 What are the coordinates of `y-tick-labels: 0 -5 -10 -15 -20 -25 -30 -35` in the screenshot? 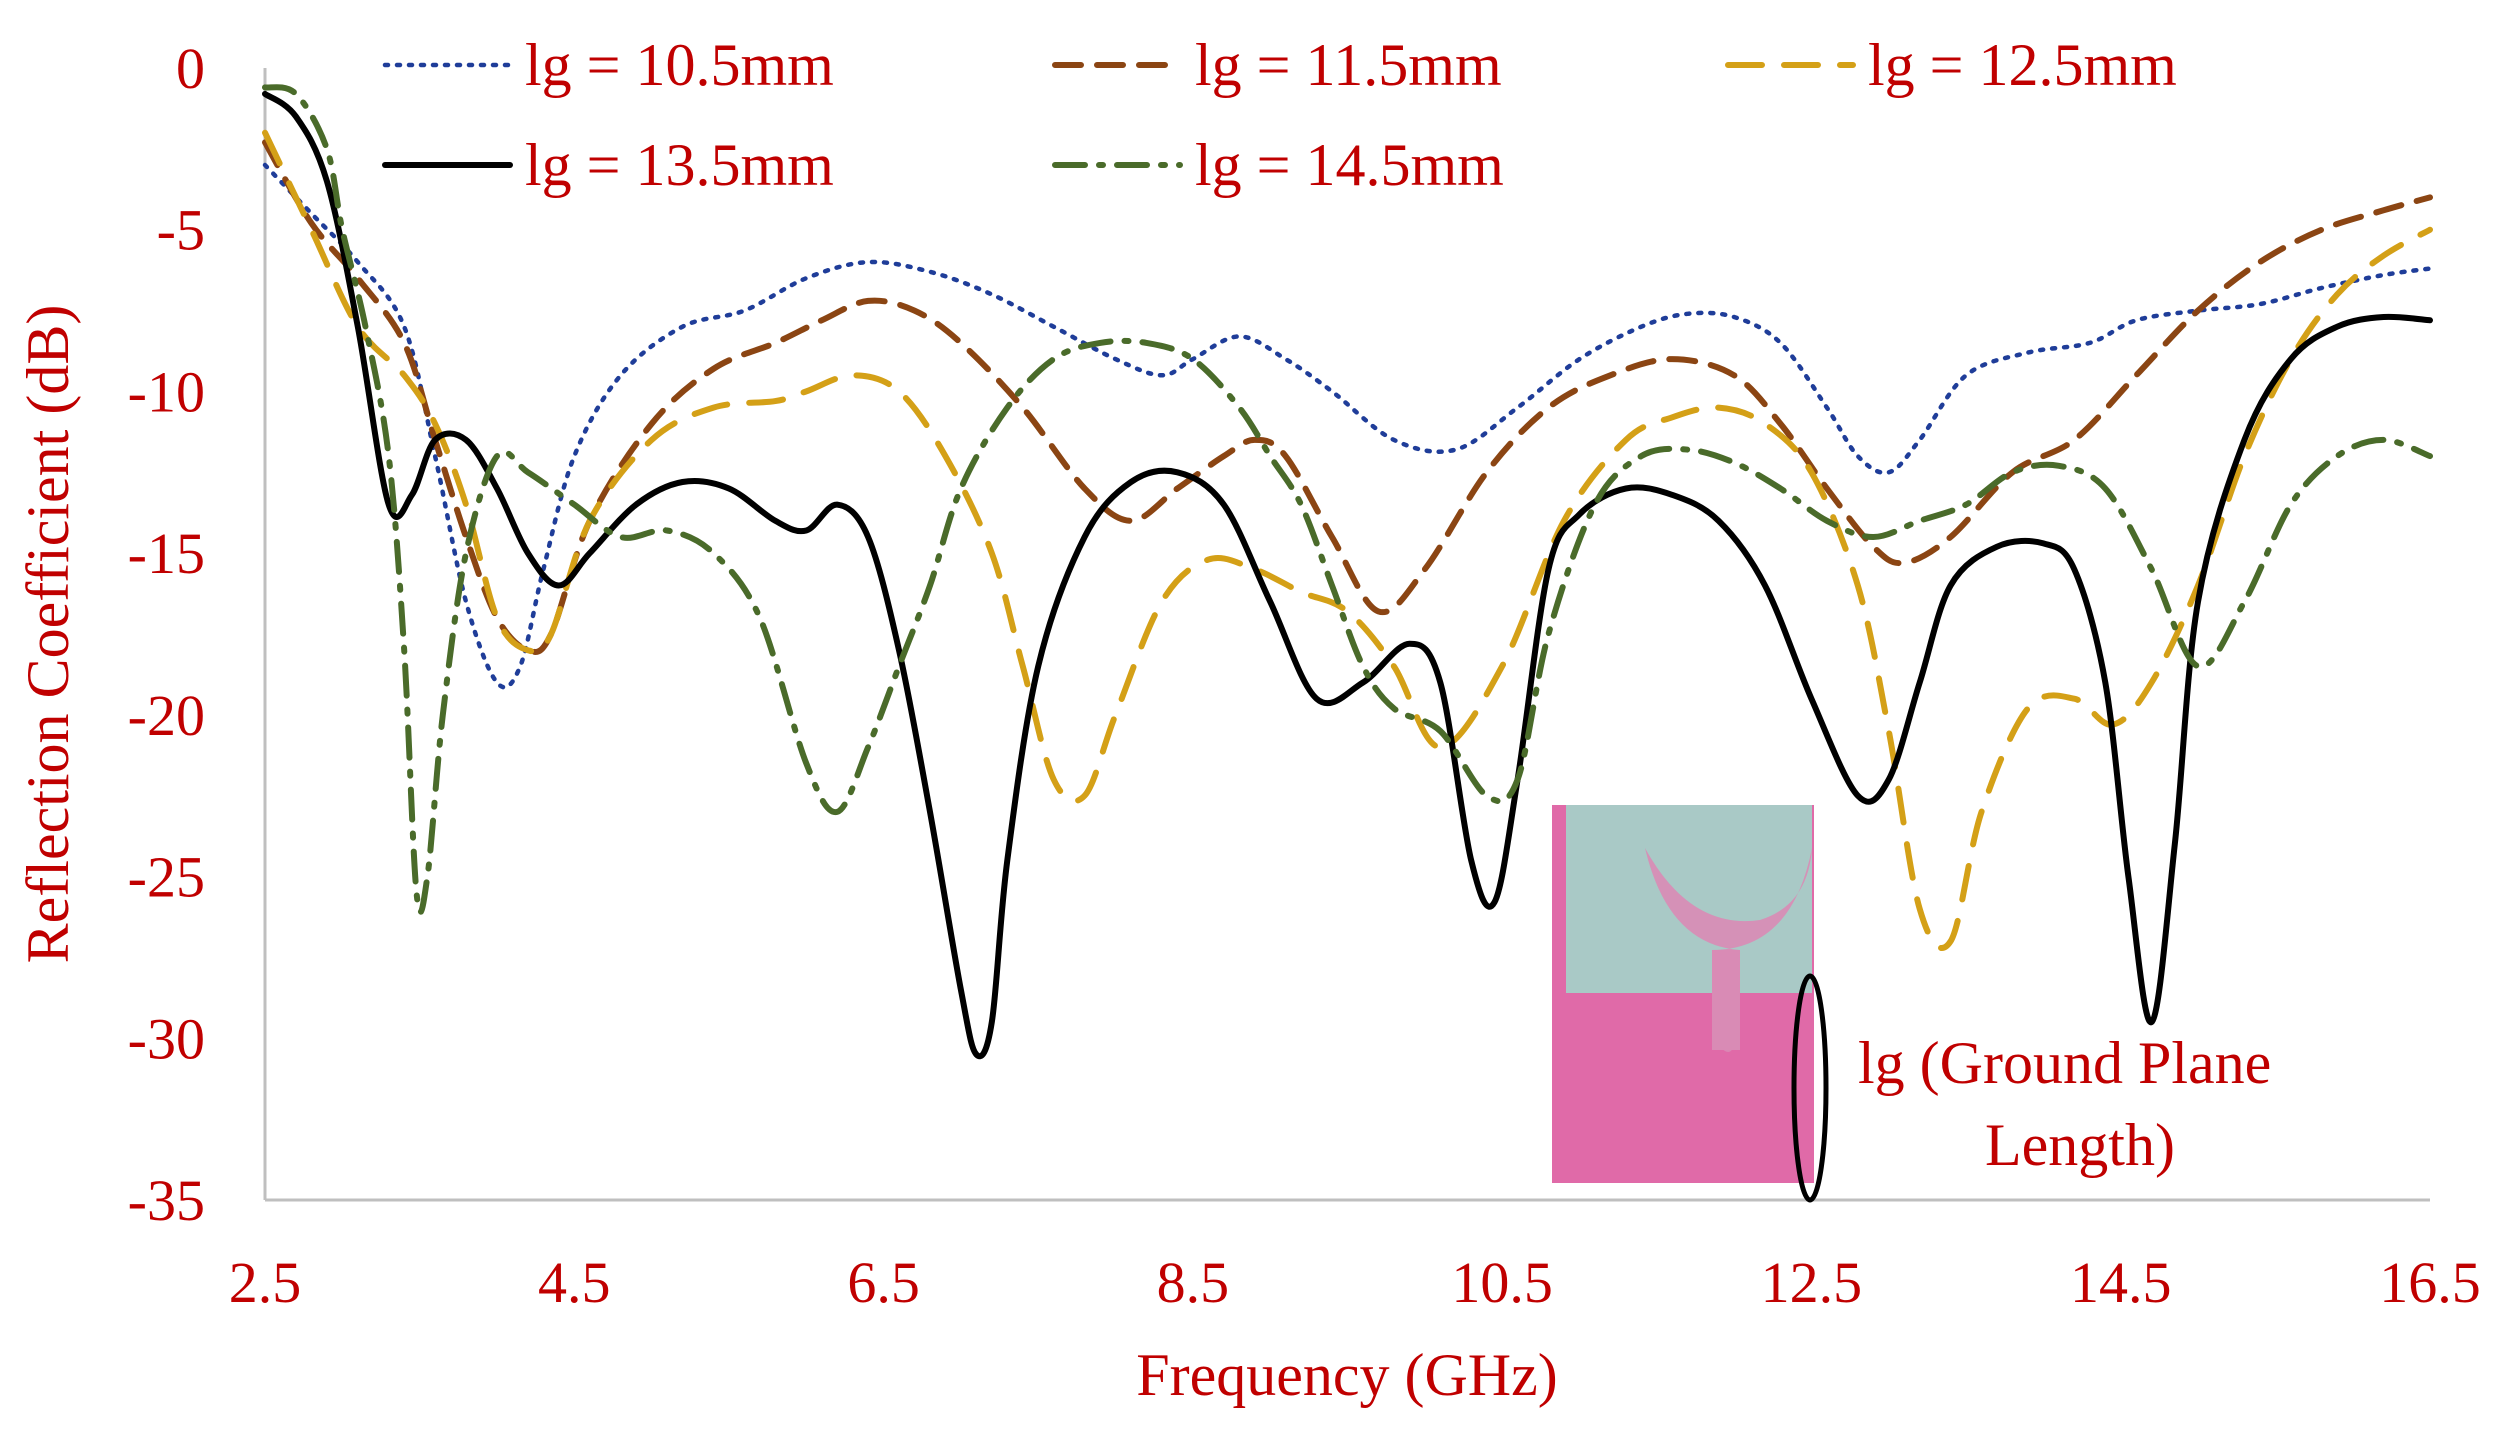 It's located at (166, 634).